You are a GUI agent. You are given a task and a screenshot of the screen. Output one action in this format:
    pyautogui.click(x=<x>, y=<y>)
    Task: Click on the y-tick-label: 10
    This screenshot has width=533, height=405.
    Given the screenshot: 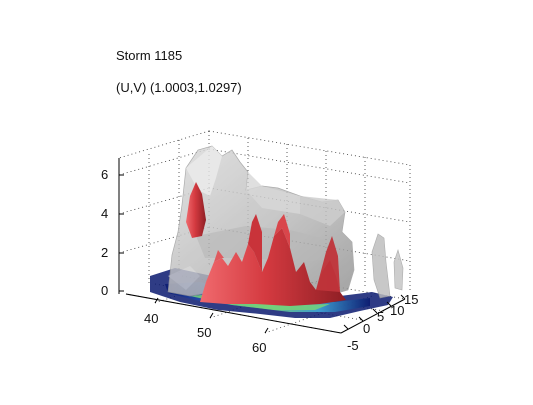 What is the action you would take?
    pyautogui.click(x=397, y=310)
    